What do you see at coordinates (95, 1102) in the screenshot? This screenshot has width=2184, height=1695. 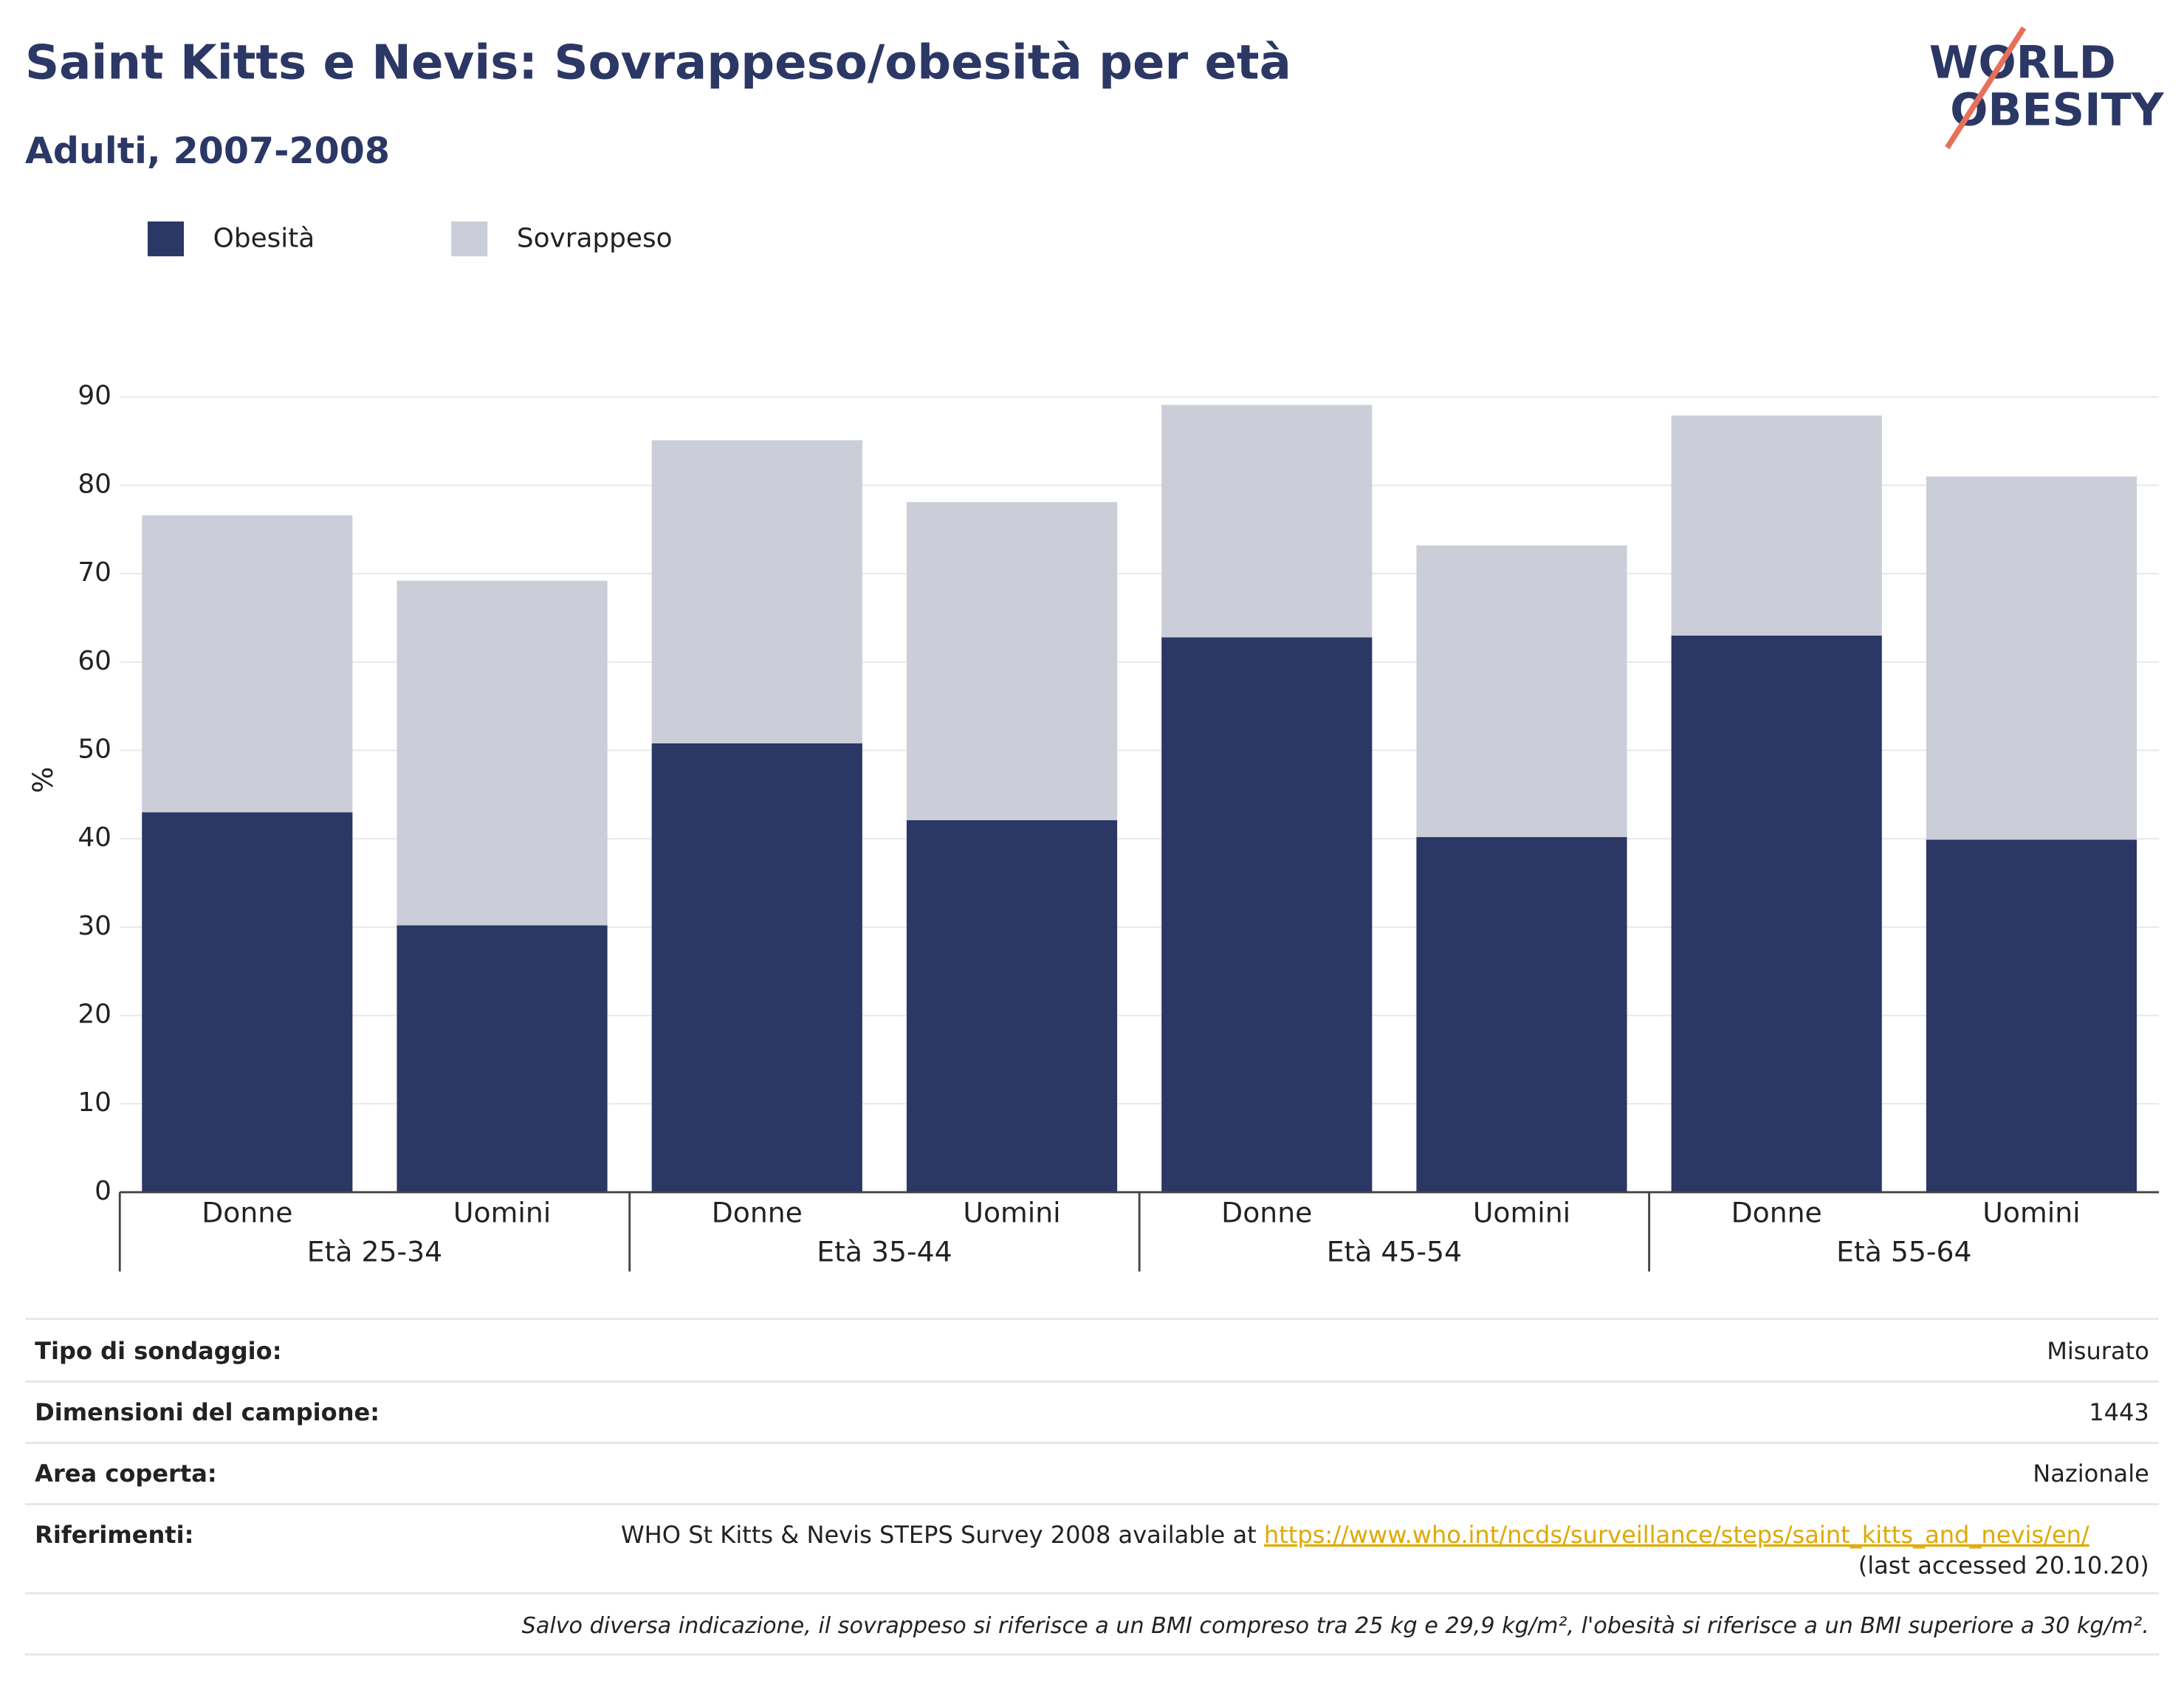 I see `y-tick-label: 10` at bounding box center [95, 1102].